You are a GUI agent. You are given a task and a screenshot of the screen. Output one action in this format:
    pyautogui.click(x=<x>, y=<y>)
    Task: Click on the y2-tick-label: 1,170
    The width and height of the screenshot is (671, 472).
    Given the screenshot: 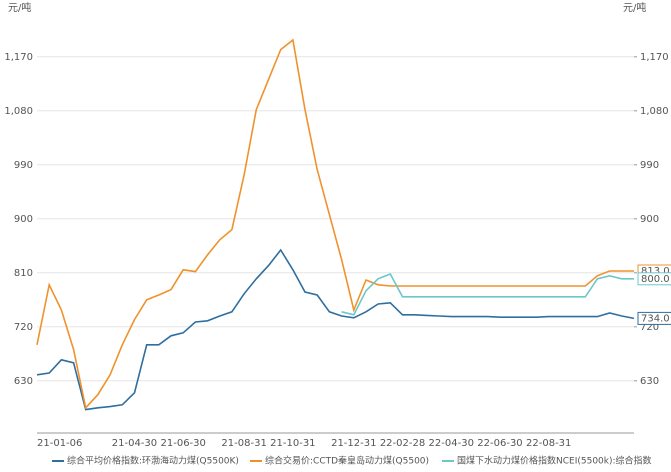 What is the action you would take?
    pyautogui.click(x=654, y=57)
    